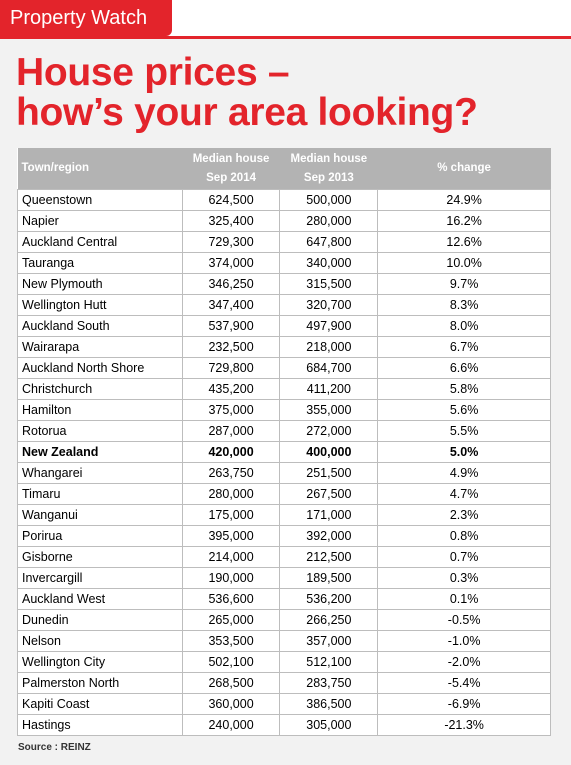  What do you see at coordinates (100, 599) in the screenshot?
I see `cell-region: Auckland West` at bounding box center [100, 599].